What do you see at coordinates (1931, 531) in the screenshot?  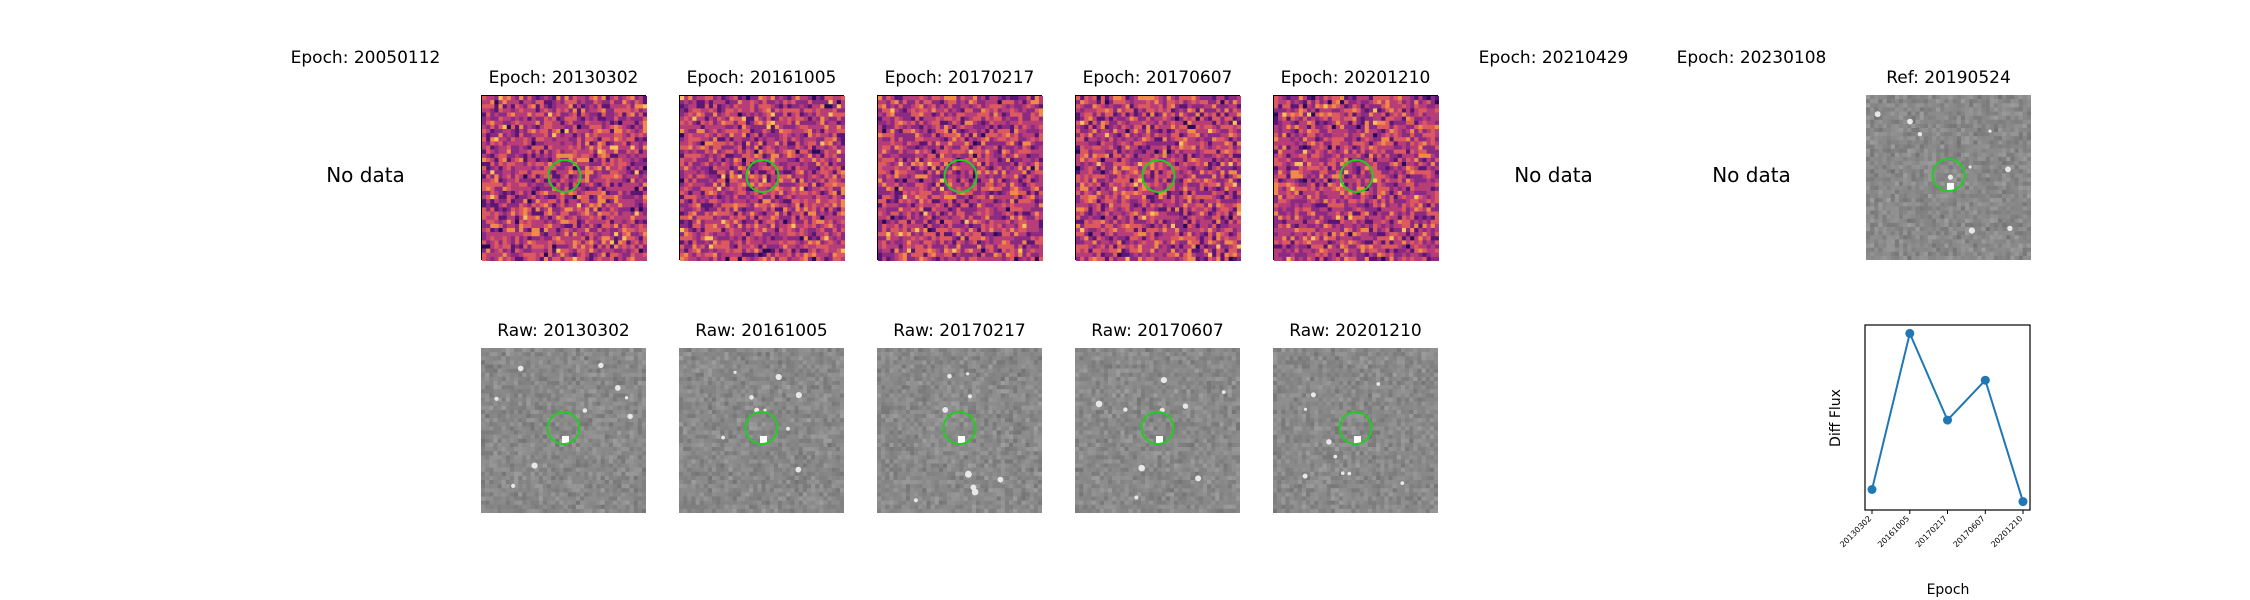 I see `x-tick-label-20170217: 20170217` at bounding box center [1931, 531].